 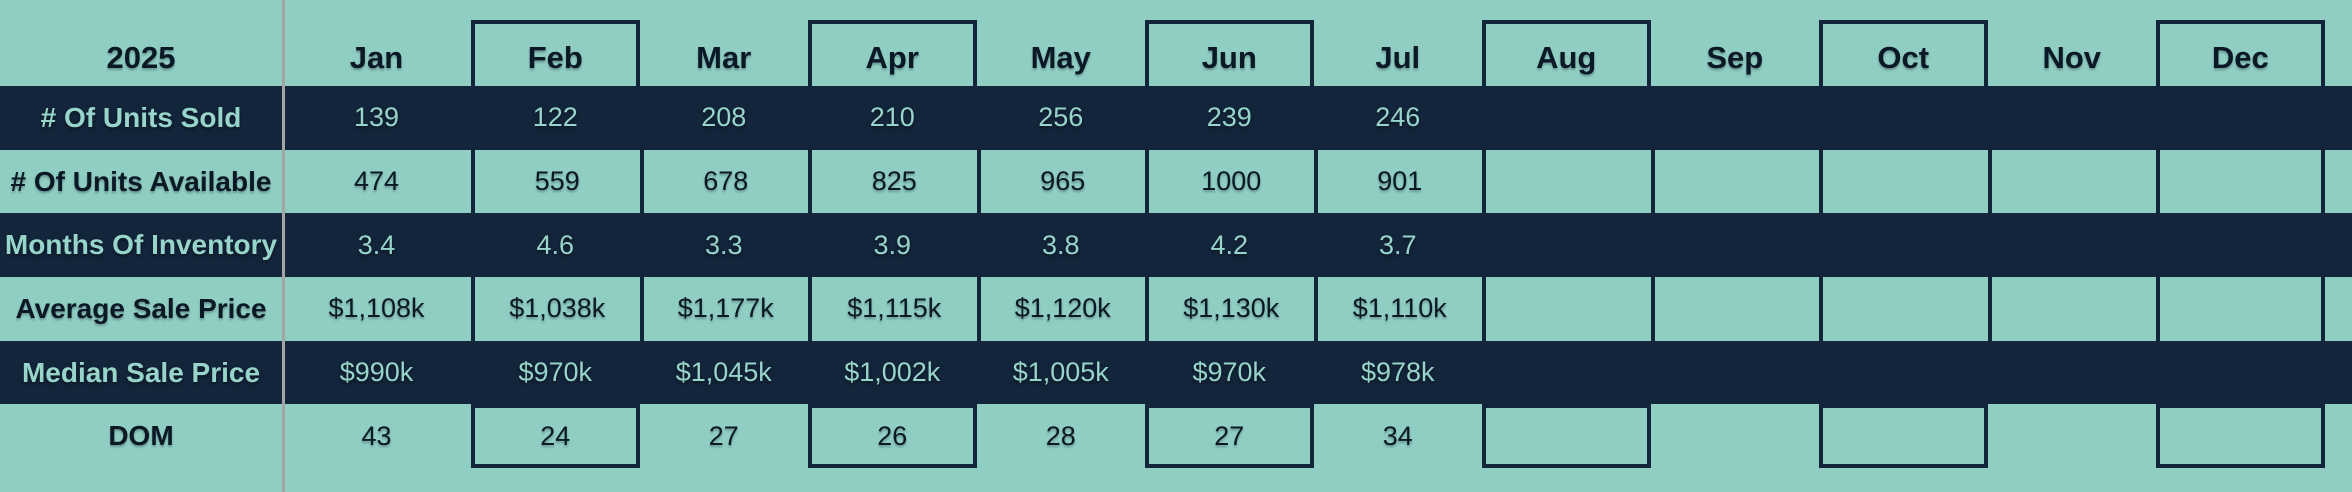 What do you see at coordinates (376, 245) in the screenshot?
I see `cell-months-of-inventory-jan: 3.4` at bounding box center [376, 245].